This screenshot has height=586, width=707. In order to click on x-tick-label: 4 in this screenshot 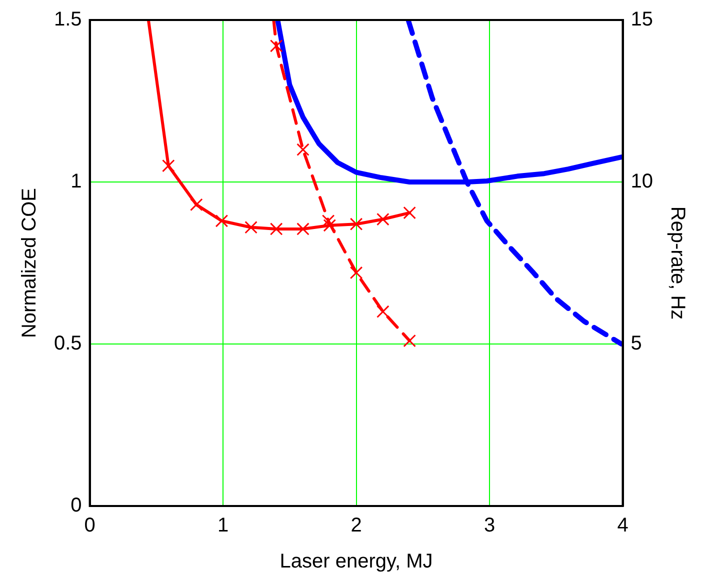, I will do `click(622, 525)`.